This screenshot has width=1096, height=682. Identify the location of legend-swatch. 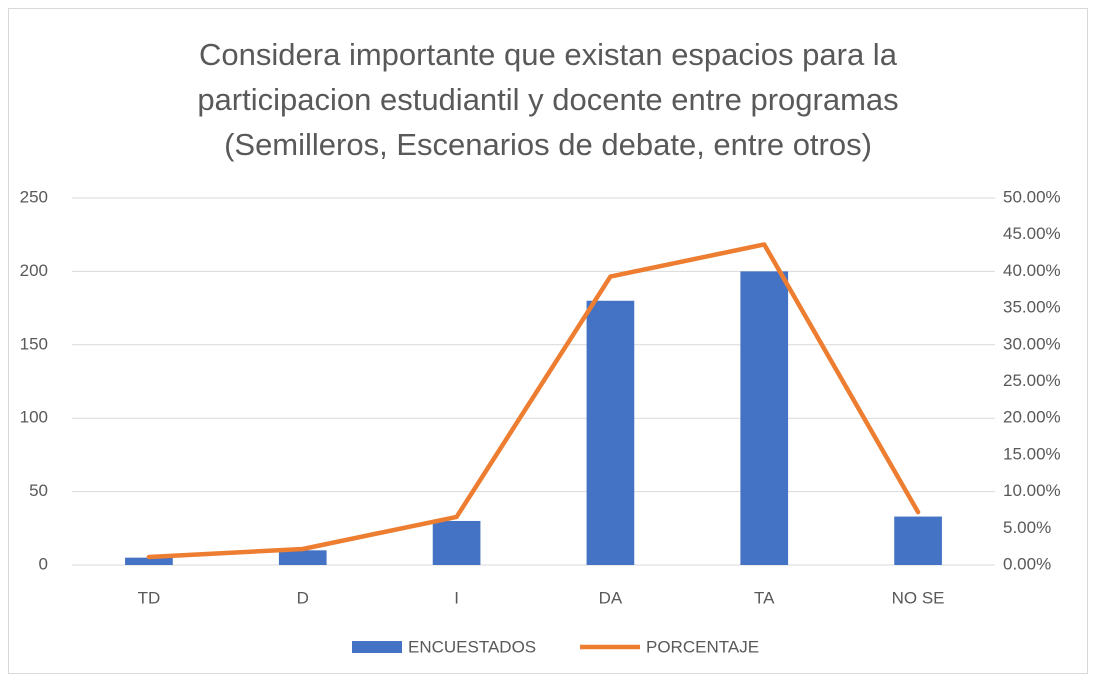
(377, 647).